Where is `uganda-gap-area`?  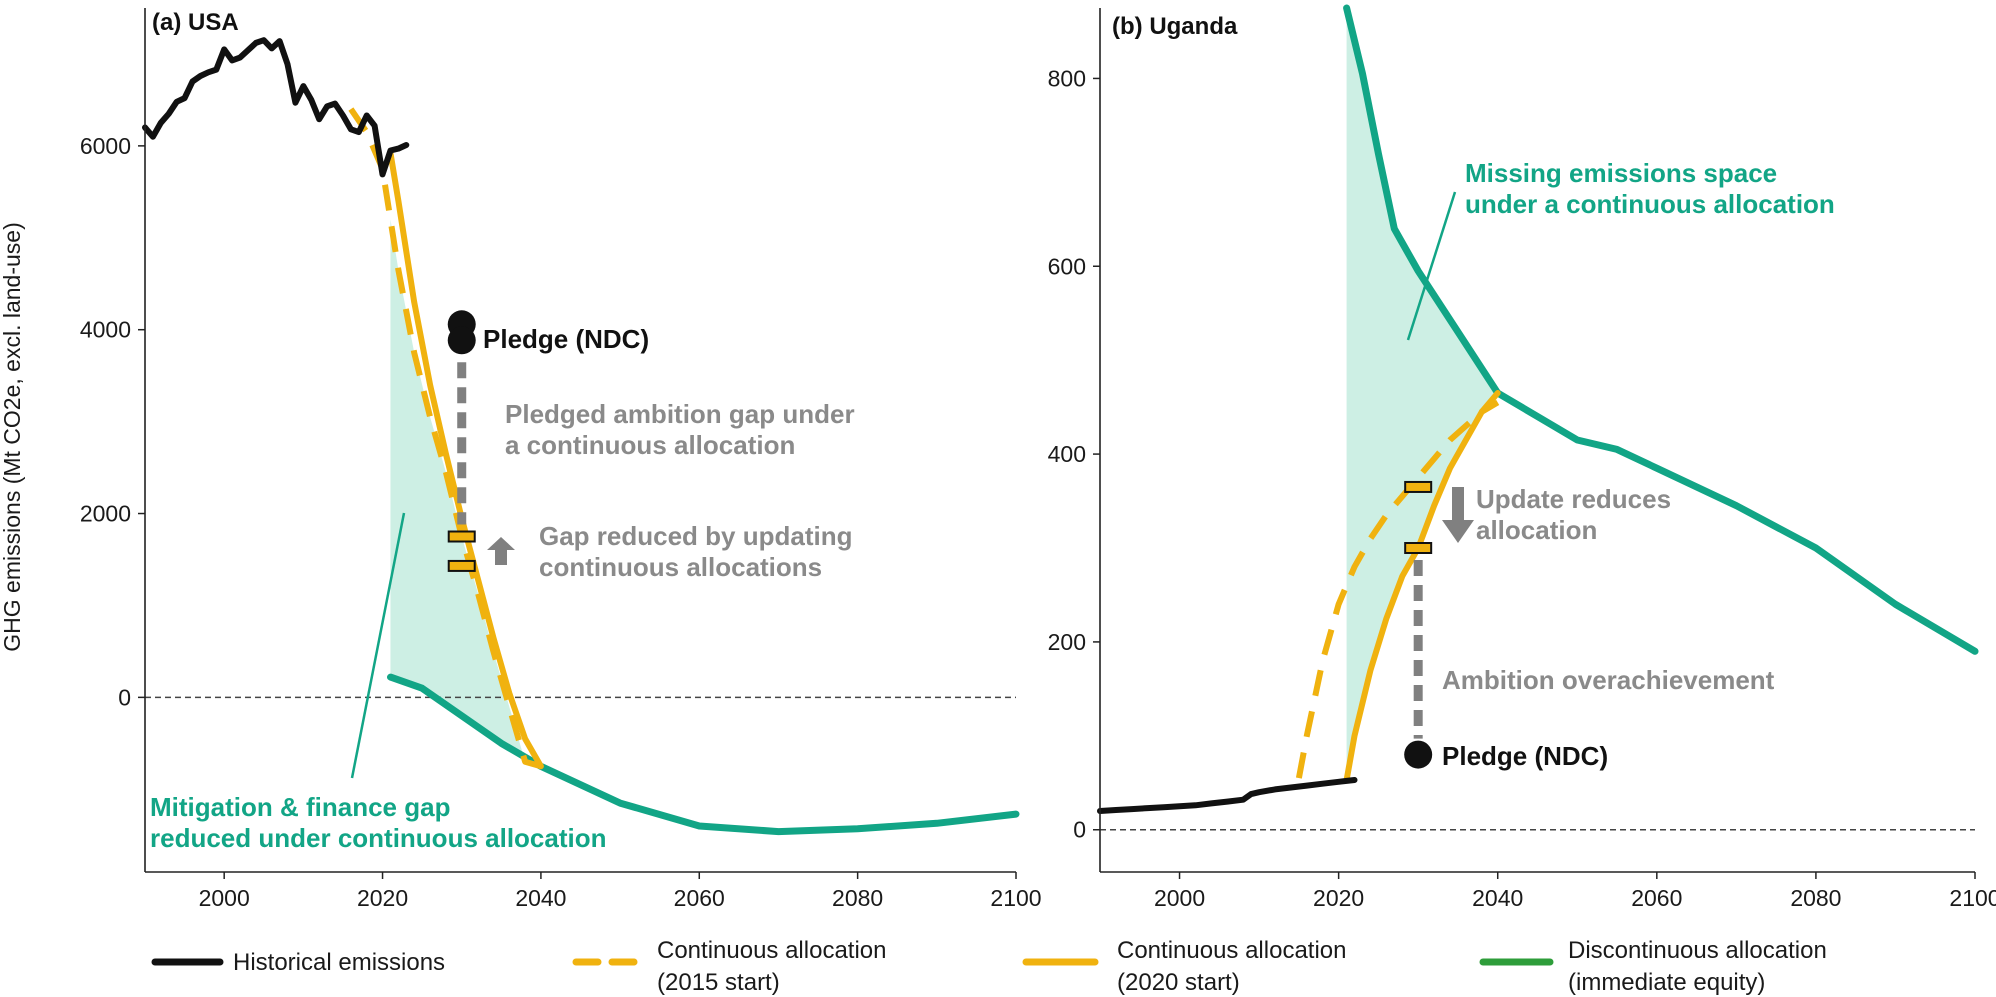
uganda-gap-area is located at coordinates (1422, 394).